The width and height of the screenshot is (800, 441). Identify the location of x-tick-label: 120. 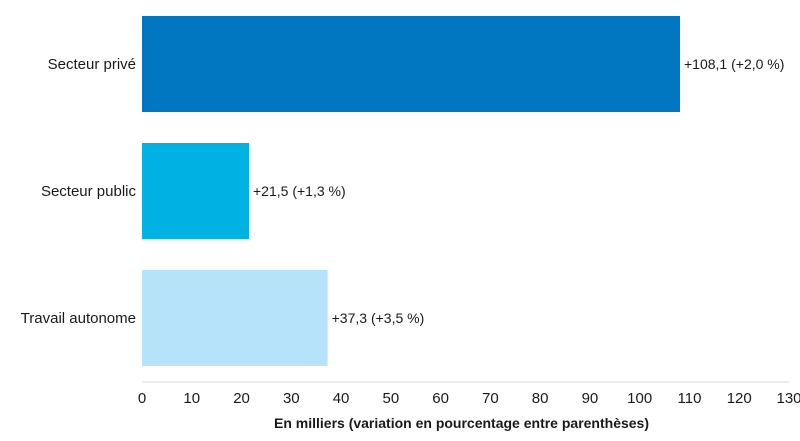
(739, 398).